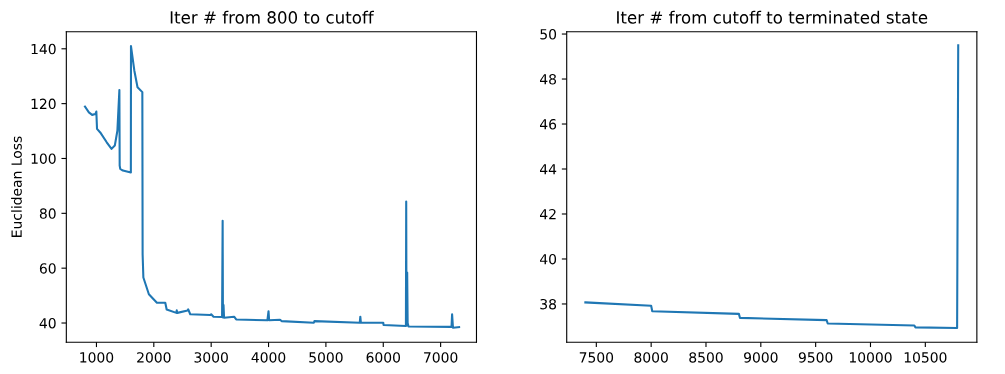  I want to click on x-tick-label: 9000, so click(761, 357).